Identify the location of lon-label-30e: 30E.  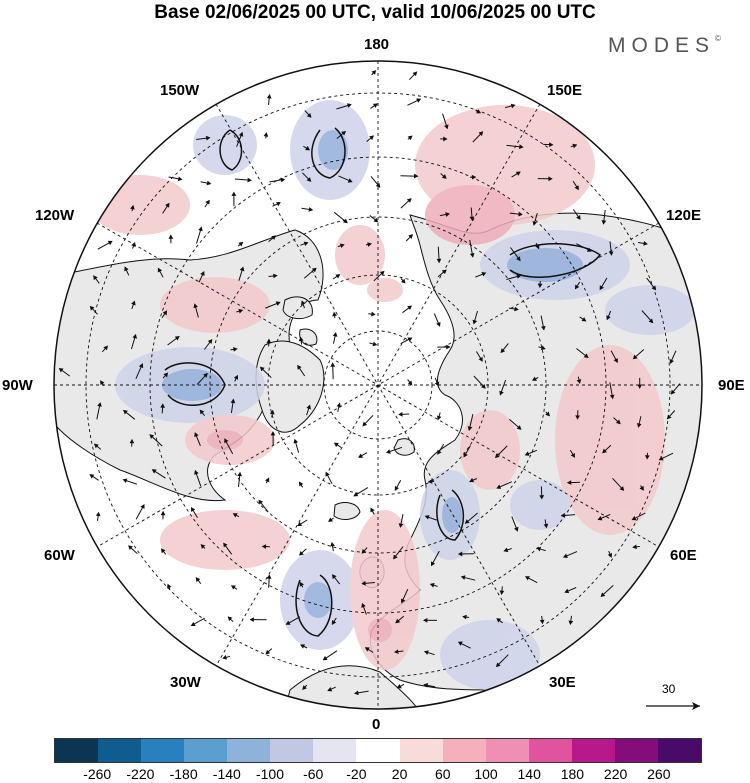
(562, 682).